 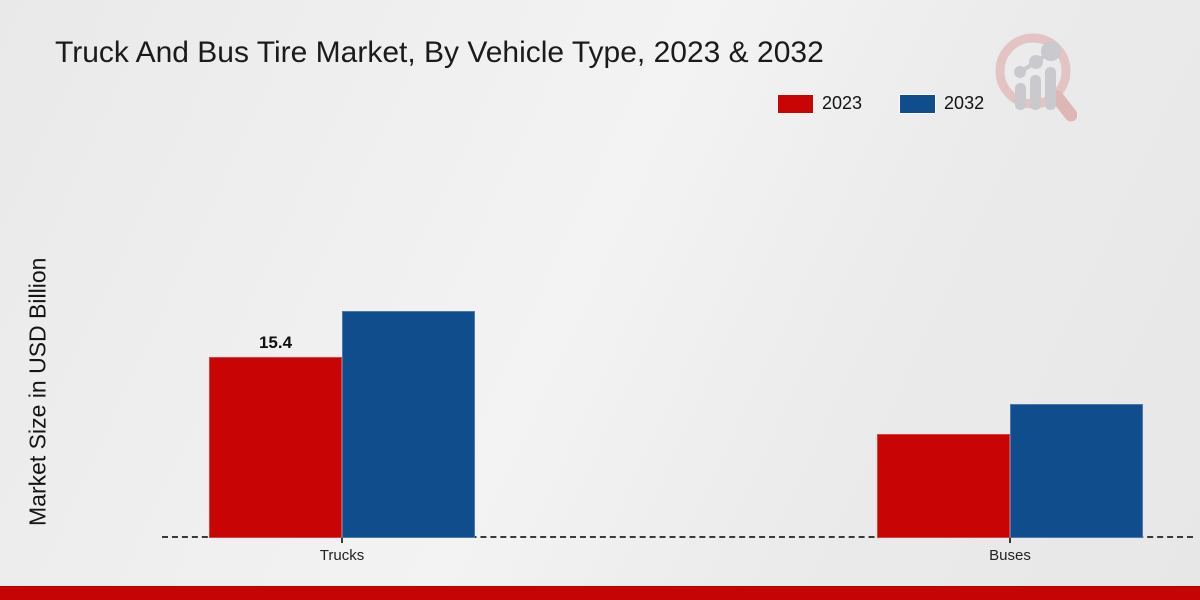 What do you see at coordinates (842, 103) in the screenshot?
I see `legend-label-2023: 2023` at bounding box center [842, 103].